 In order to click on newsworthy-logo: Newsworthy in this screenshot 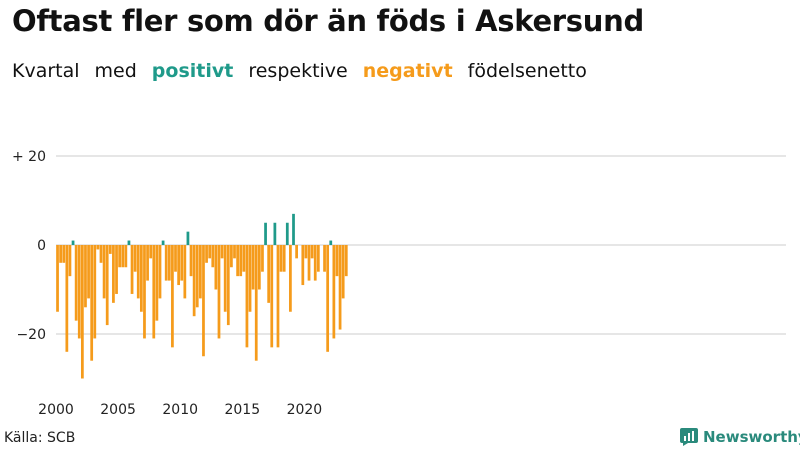, I will do `click(740, 437)`.